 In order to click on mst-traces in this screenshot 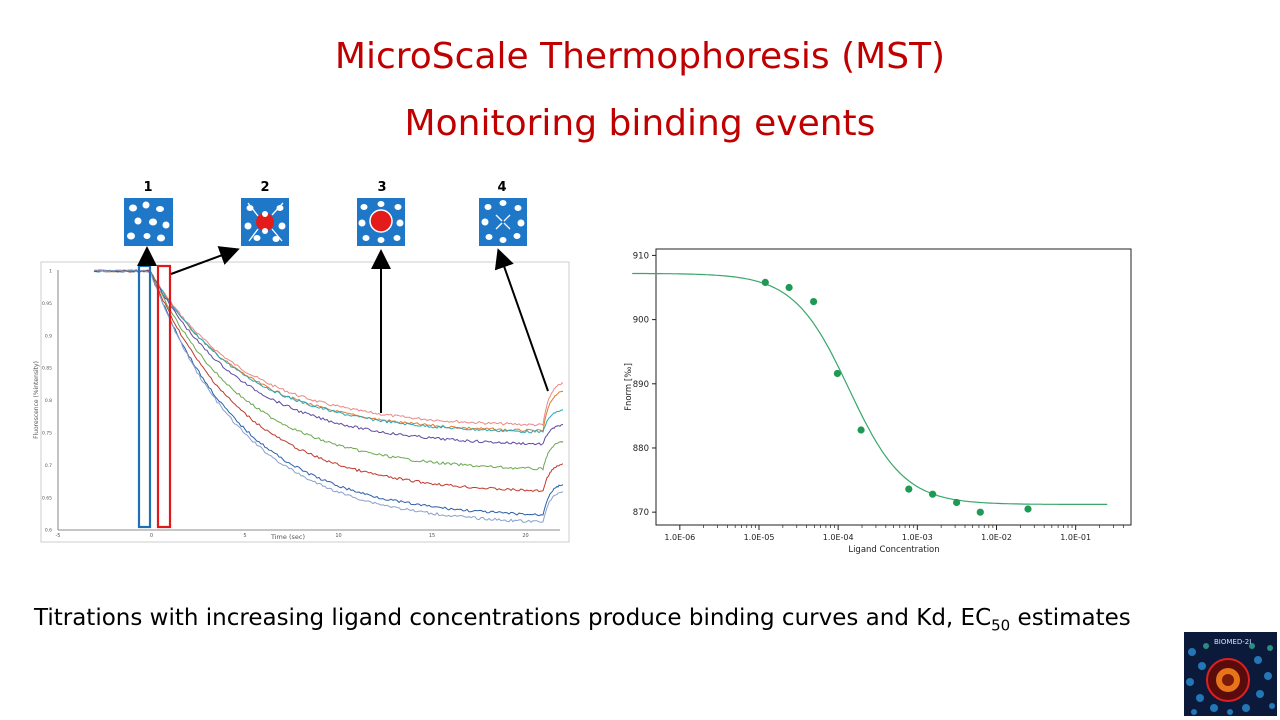, I will do `click(328, 396)`.